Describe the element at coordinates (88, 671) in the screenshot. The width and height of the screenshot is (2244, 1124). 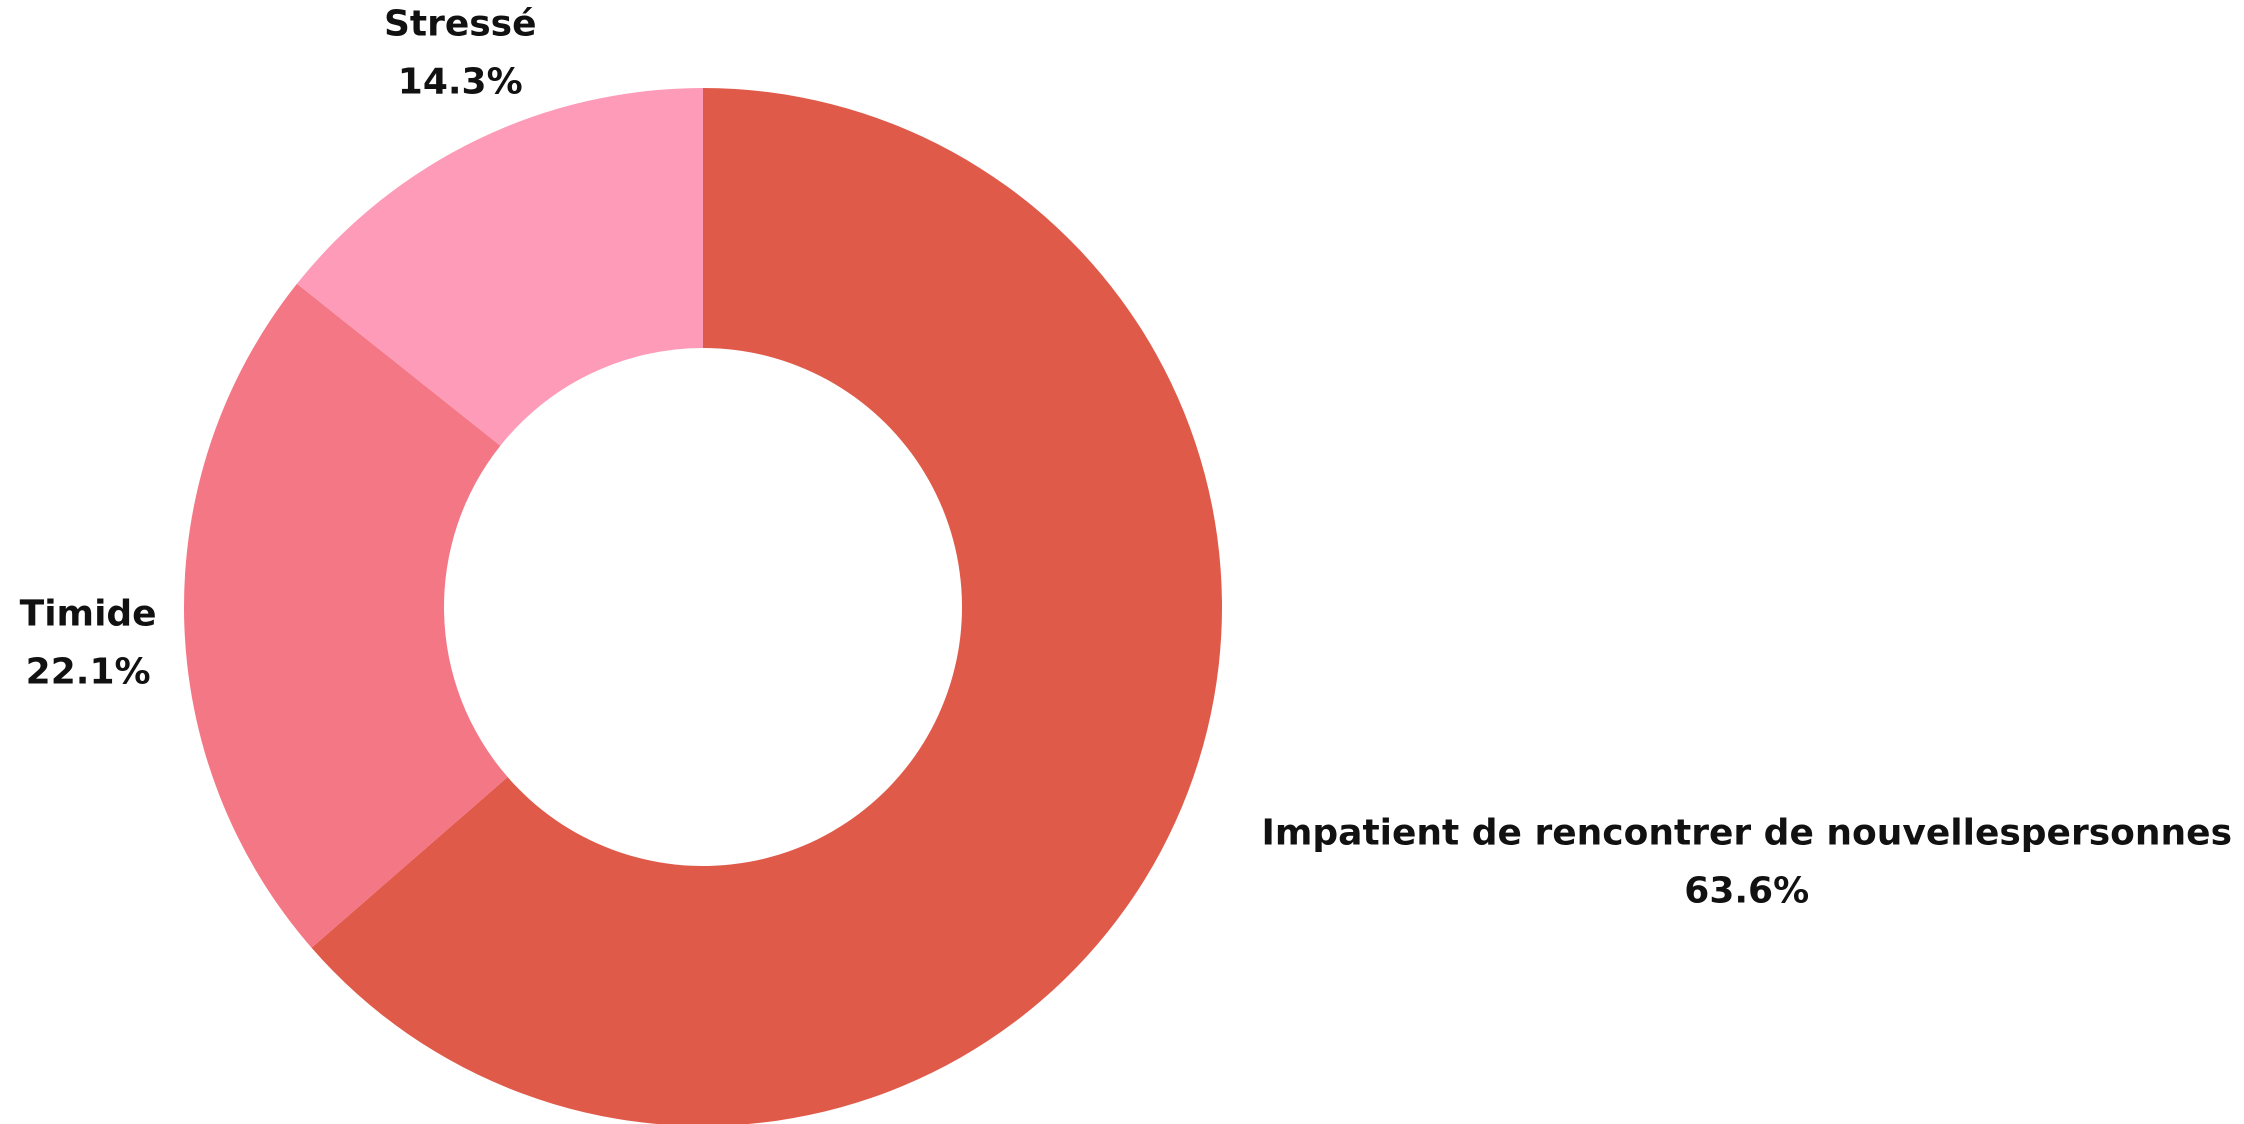
I see `slice-value-label: 22.1%` at that location.